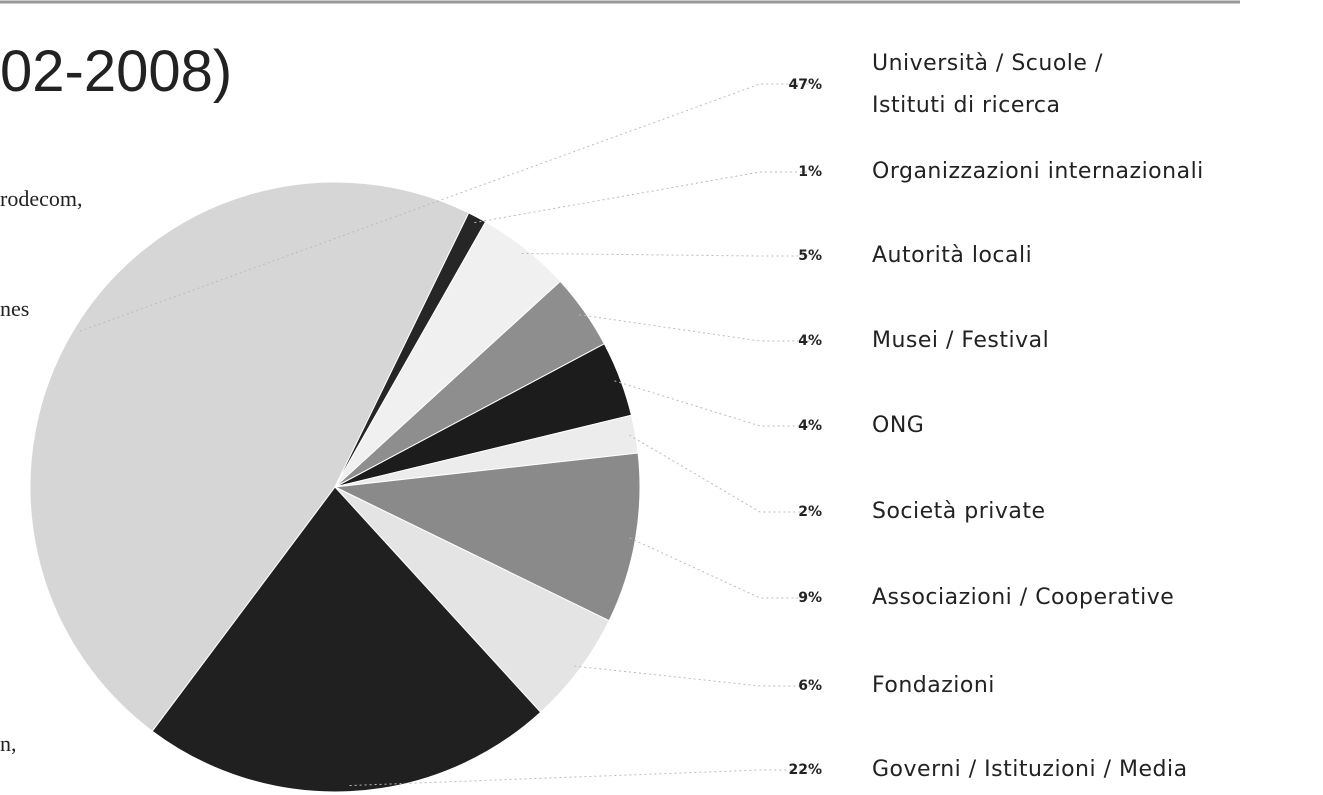 This screenshot has width=1323, height=795. I want to click on value-label: 9%, so click(810, 598).